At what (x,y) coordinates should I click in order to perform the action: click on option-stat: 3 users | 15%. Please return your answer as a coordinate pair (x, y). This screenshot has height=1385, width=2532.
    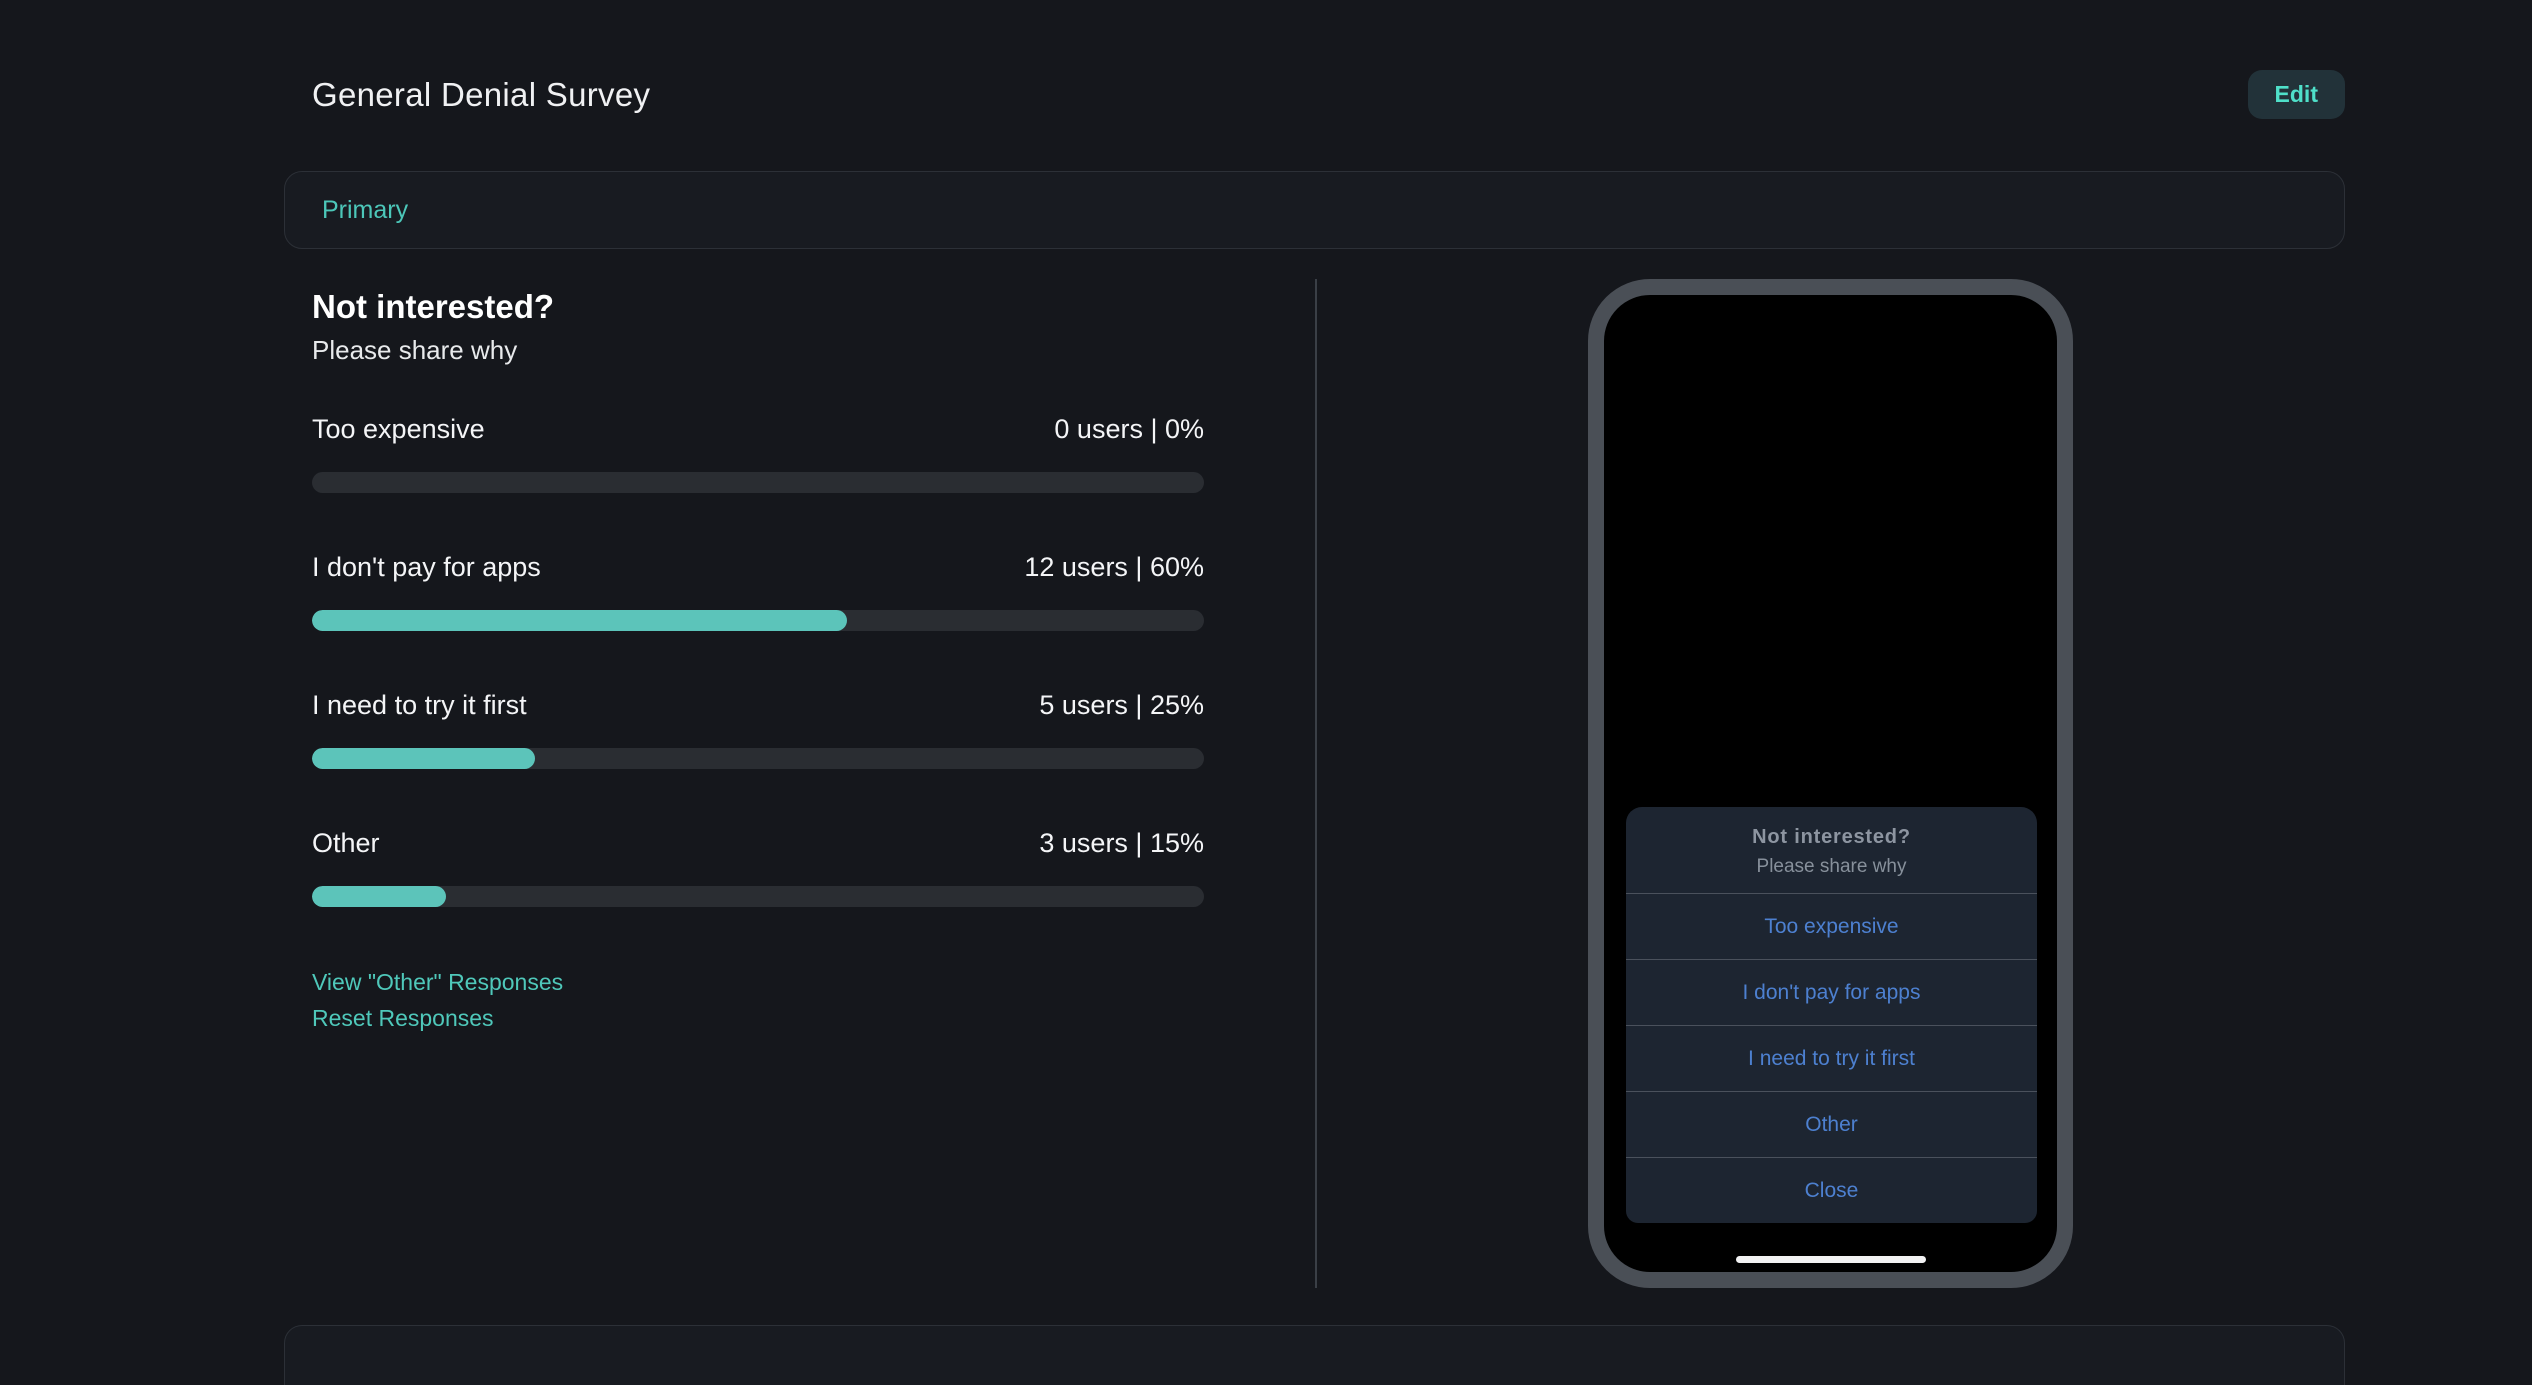
    Looking at the image, I should click on (1121, 843).